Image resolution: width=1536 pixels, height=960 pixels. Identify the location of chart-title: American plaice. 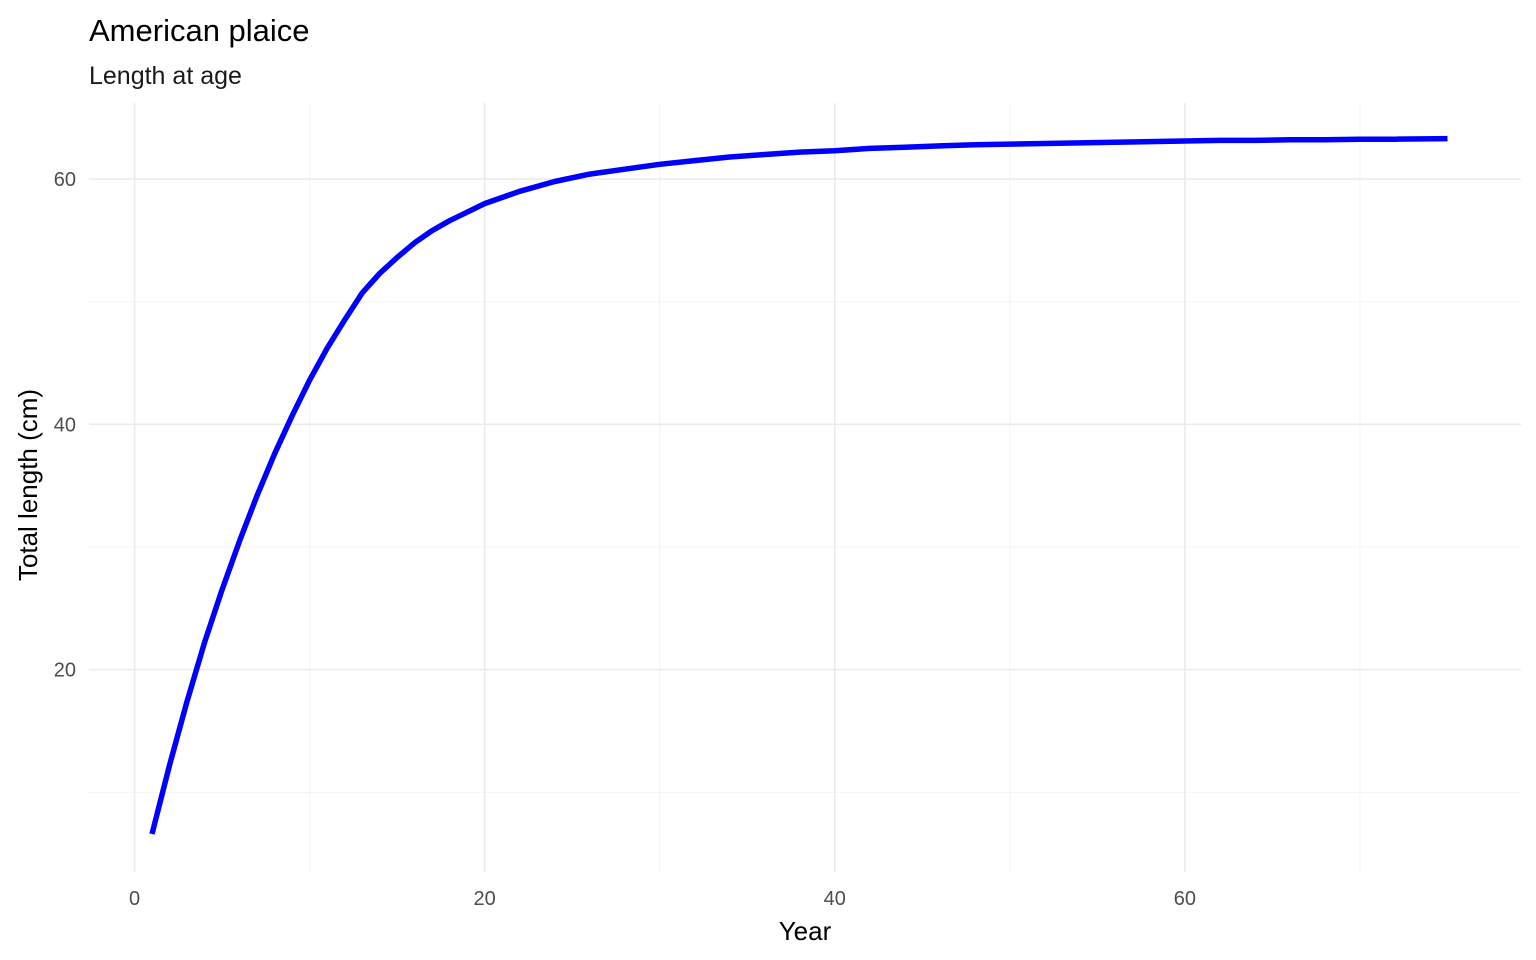
(199, 30).